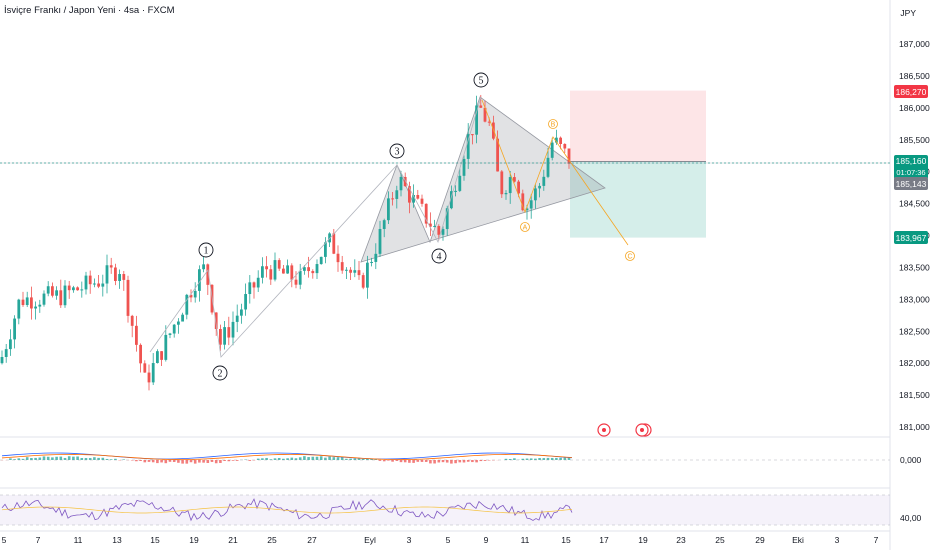 This screenshot has height=550, width=932. What do you see at coordinates (914, 204) in the screenshot?
I see `price-tick-label: 184,500` at bounding box center [914, 204].